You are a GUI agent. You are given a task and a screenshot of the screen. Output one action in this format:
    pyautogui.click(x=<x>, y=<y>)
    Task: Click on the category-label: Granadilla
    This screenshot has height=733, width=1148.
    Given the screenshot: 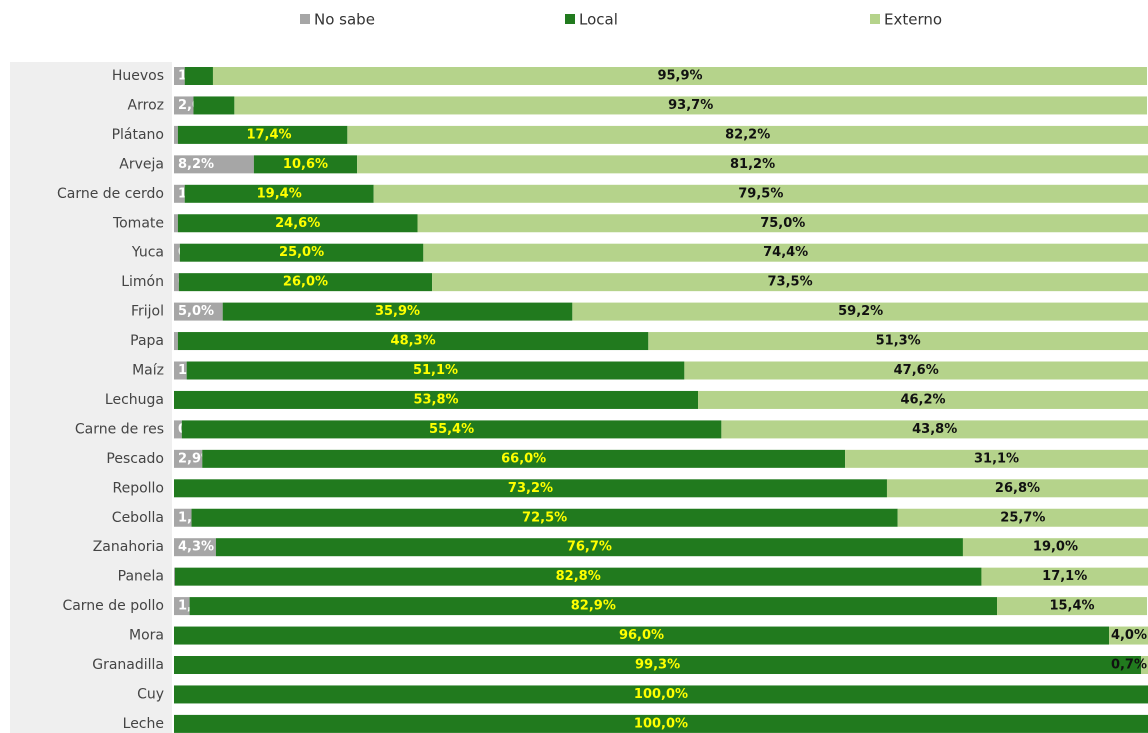 What is the action you would take?
    pyautogui.click(x=128, y=665)
    